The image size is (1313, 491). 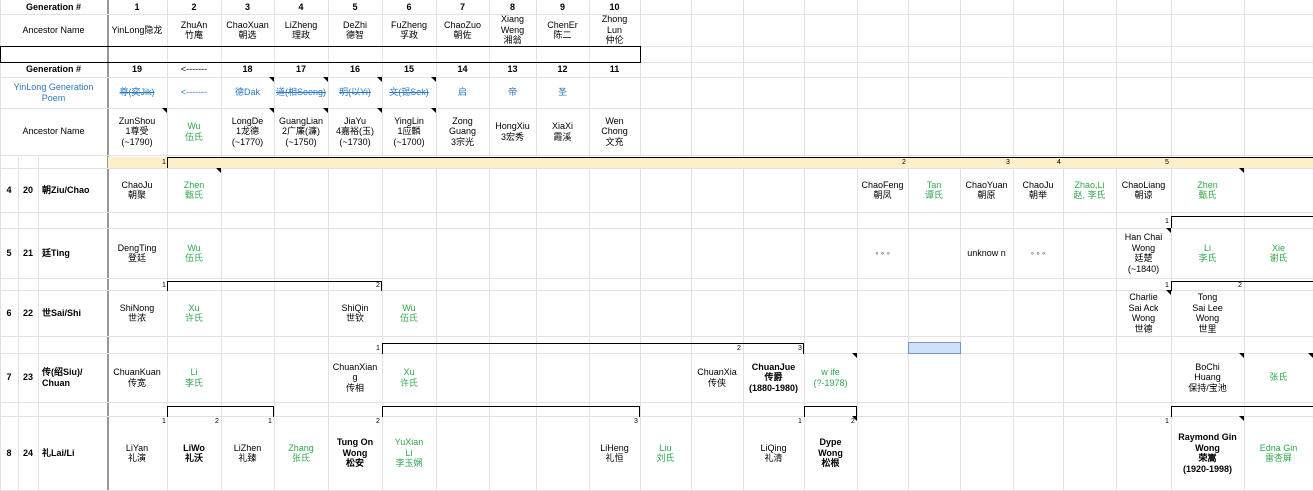 What do you see at coordinates (66, 189) in the screenshot?
I see `row-name-chao: 朝Ziu/Chao` at bounding box center [66, 189].